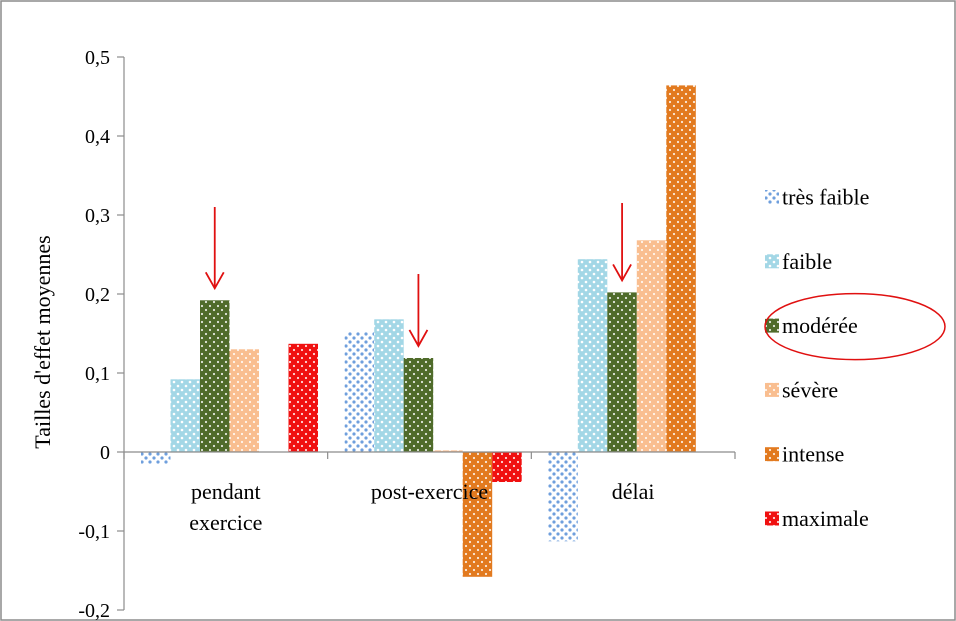 Image resolution: width=956 pixels, height=621 pixels. I want to click on y-tick-label: 0,2, so click(97, 295).